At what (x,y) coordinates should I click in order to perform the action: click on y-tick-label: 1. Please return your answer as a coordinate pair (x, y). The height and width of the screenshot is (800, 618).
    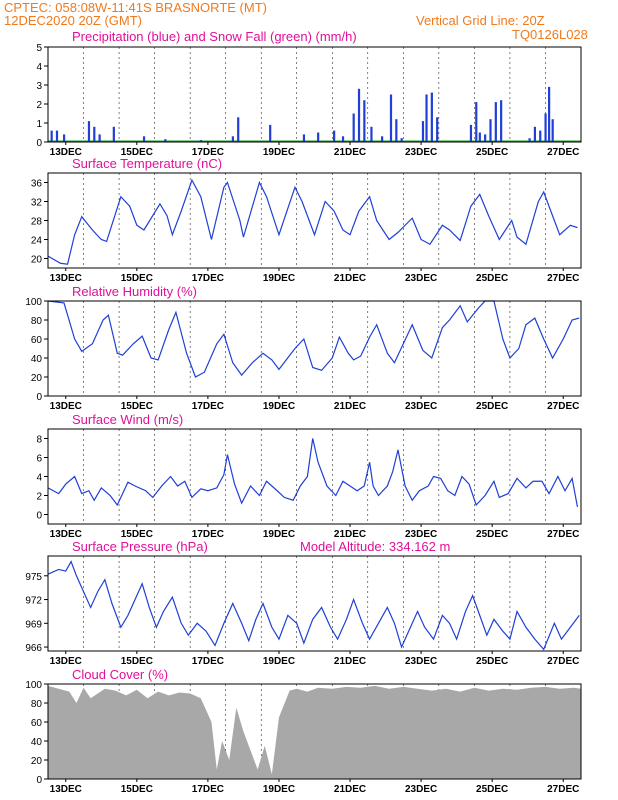
    Looking at the image, I should click on (39, 124).